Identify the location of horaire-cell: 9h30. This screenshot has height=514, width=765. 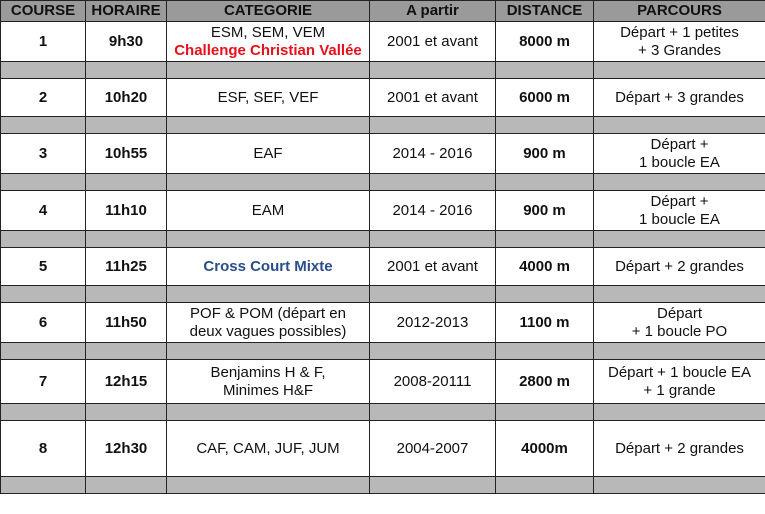
(126, 41).